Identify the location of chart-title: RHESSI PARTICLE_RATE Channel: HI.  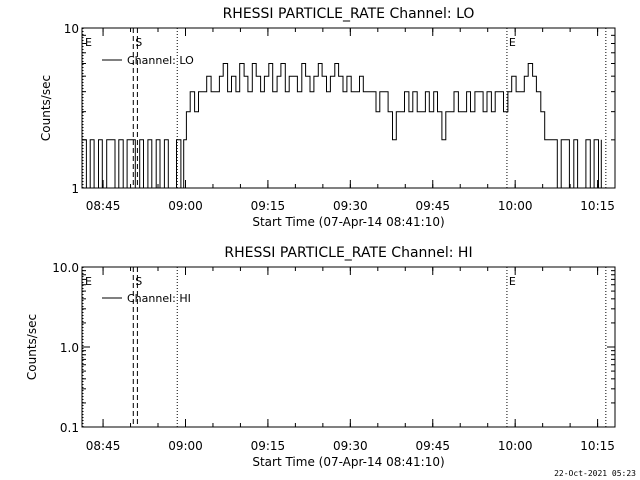
(348, 253).